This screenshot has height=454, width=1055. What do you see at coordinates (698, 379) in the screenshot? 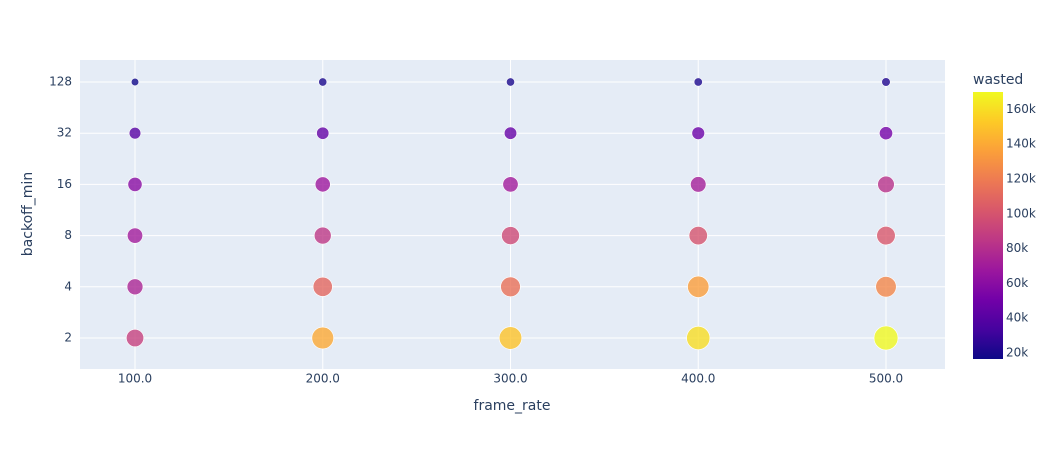
I see `x-tick-label: 400.0` at bounding box center [698, 379].